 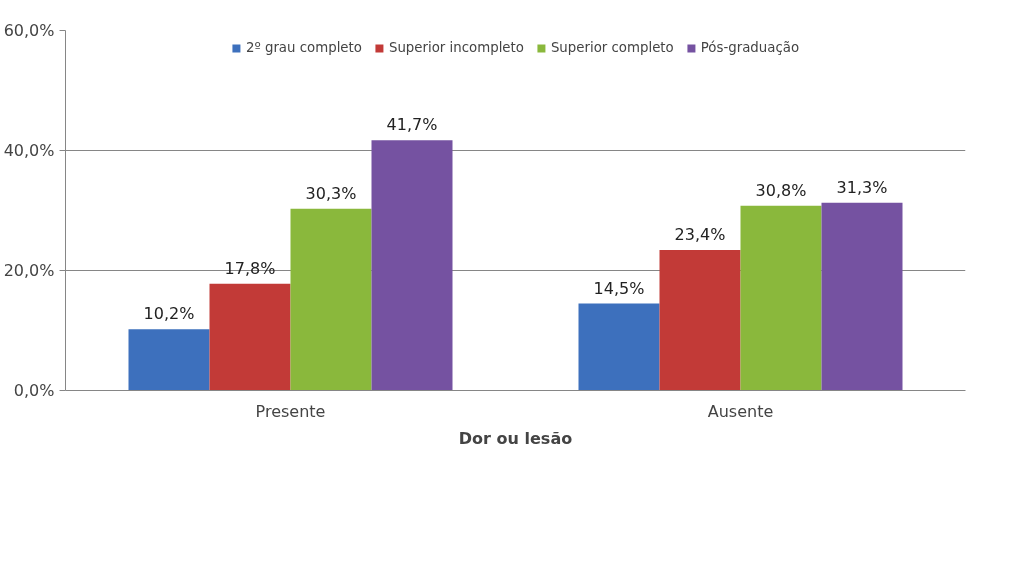 I want to click on data-label: 10,2%, so click(x=169, y=314).